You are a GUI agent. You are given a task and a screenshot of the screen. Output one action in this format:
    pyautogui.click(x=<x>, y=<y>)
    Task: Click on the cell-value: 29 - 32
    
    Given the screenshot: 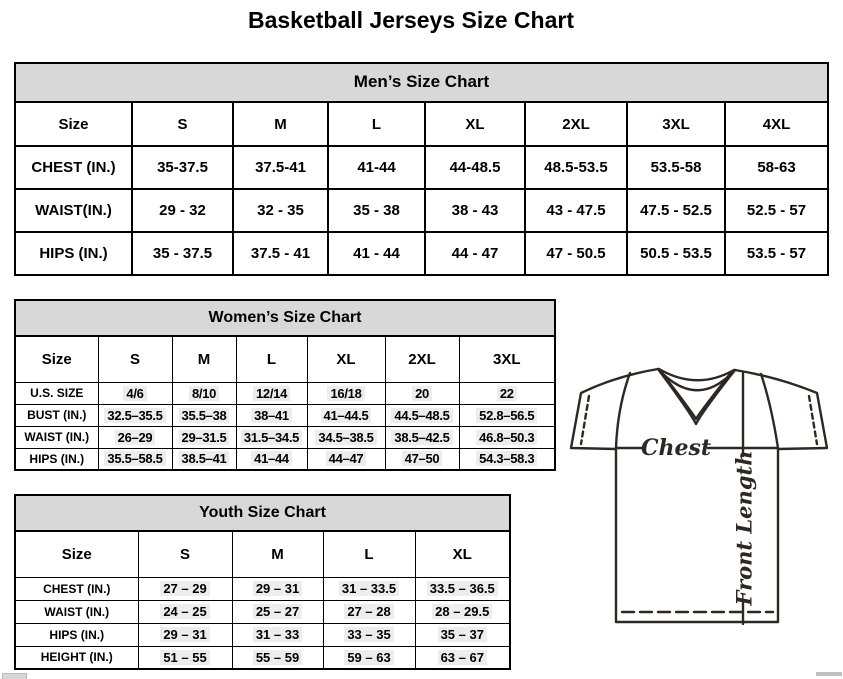 What is the action you would take?
    pyautogui.click(x=182, y=210)
    